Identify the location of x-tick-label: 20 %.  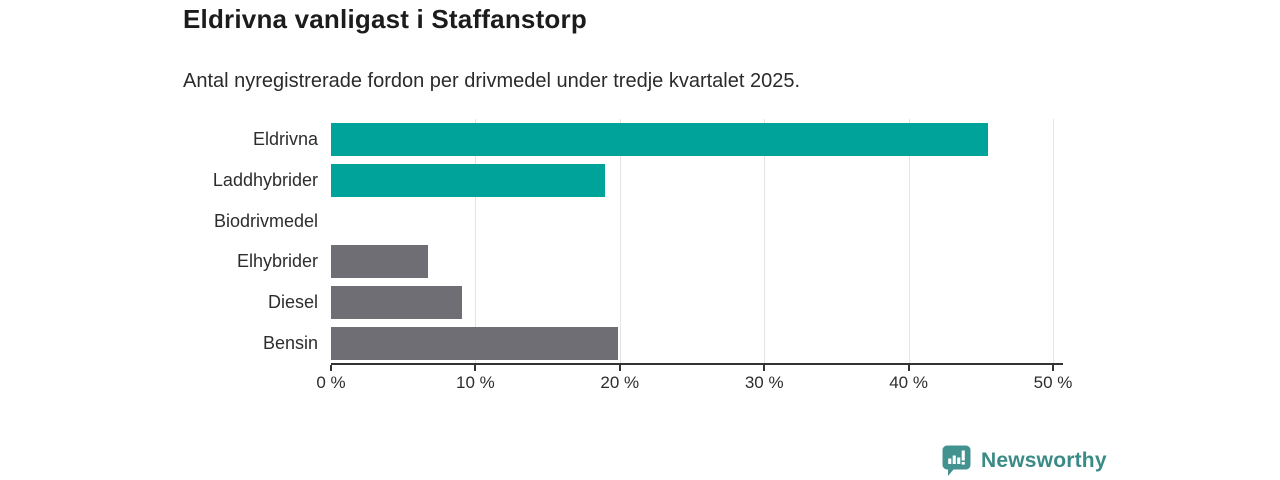
(620, 382).